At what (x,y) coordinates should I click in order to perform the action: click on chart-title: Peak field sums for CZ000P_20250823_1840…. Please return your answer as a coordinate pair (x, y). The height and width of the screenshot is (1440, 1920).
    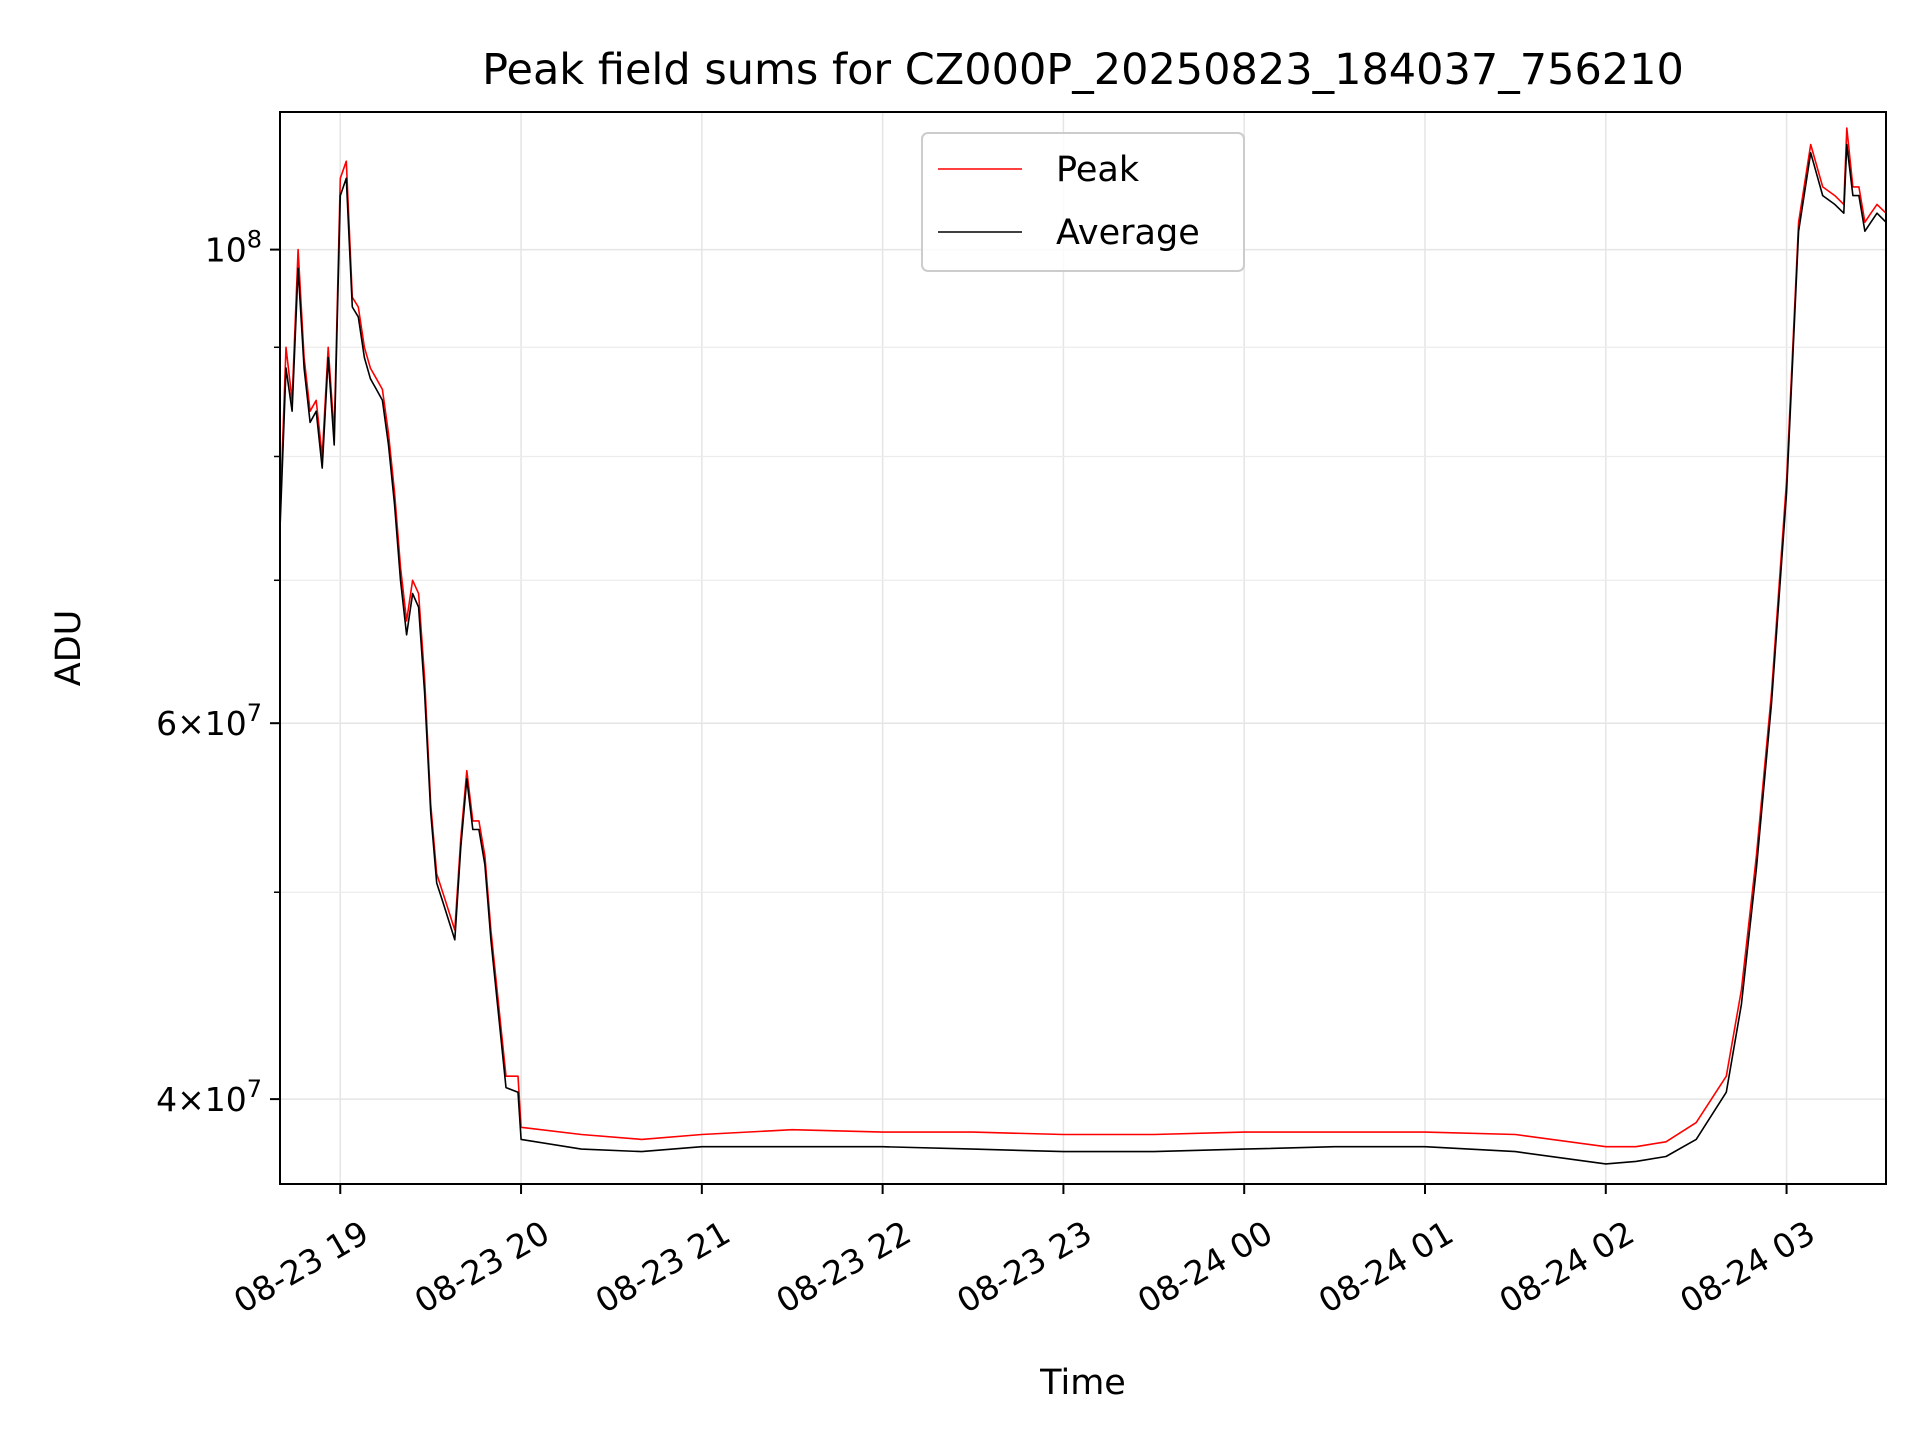
    Looking at the image, I should click on (1083, 70).